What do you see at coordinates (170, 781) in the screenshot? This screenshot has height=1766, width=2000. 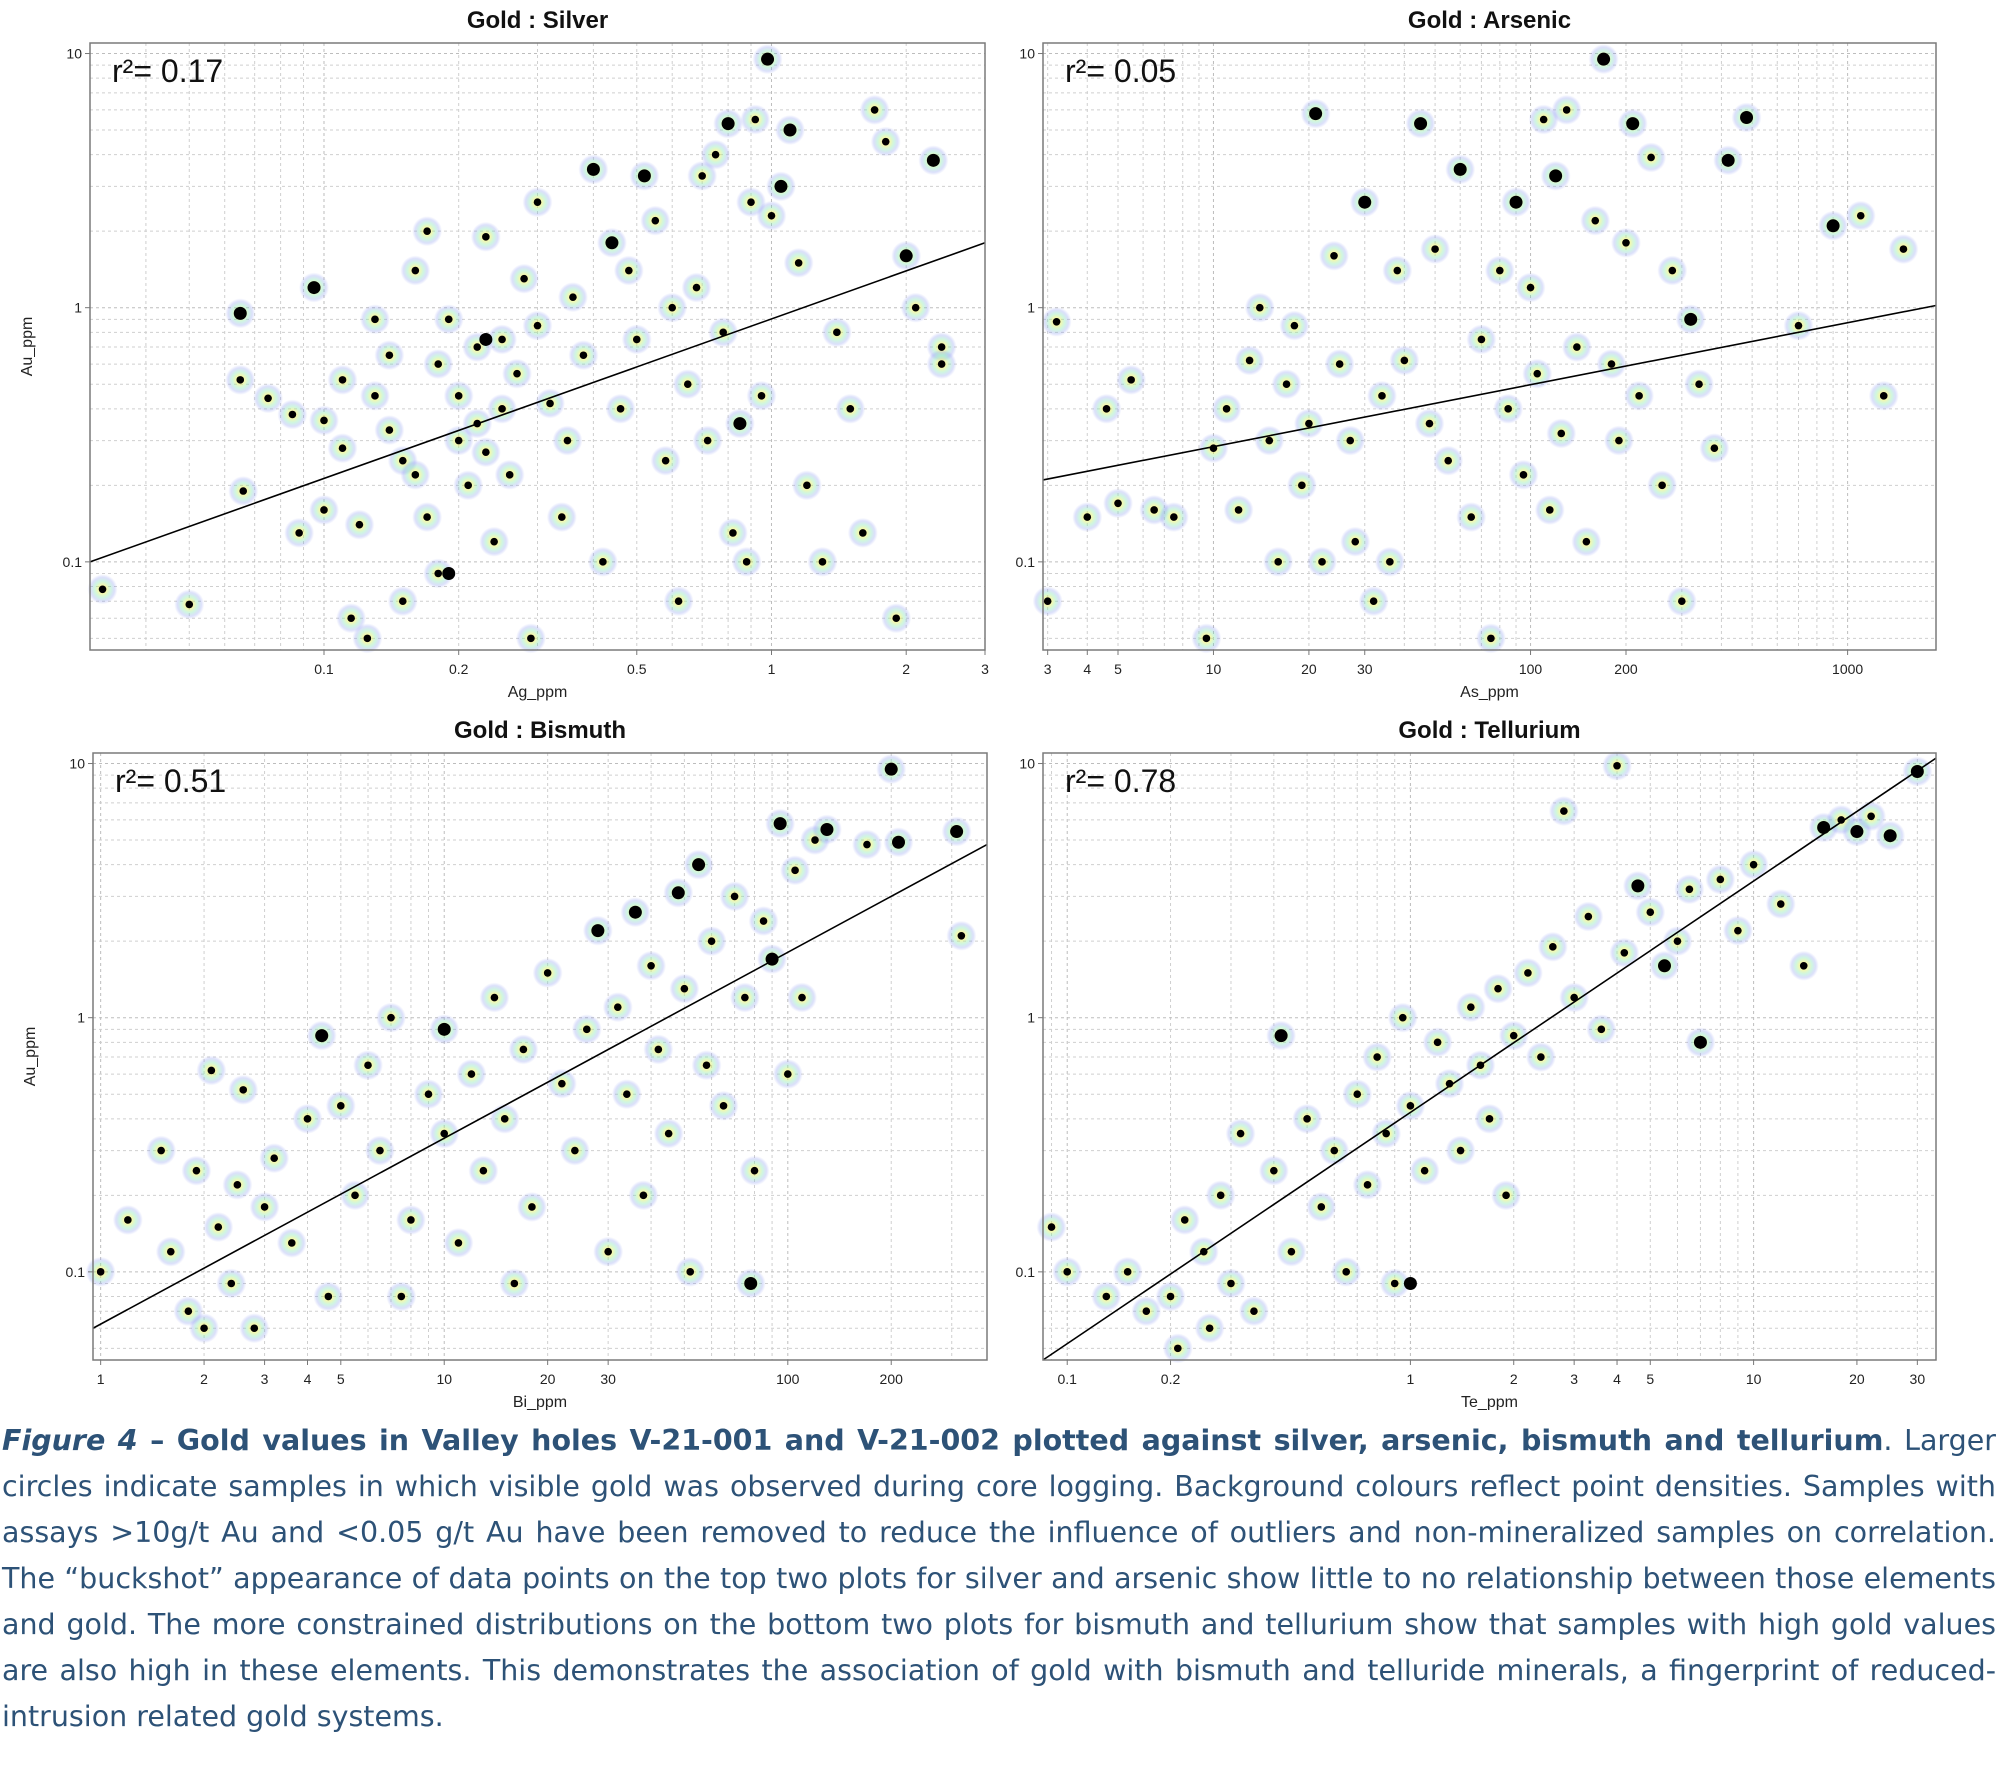 I see `r-squared-annotation: r²= 0.51` at bounding box center [170, 781].